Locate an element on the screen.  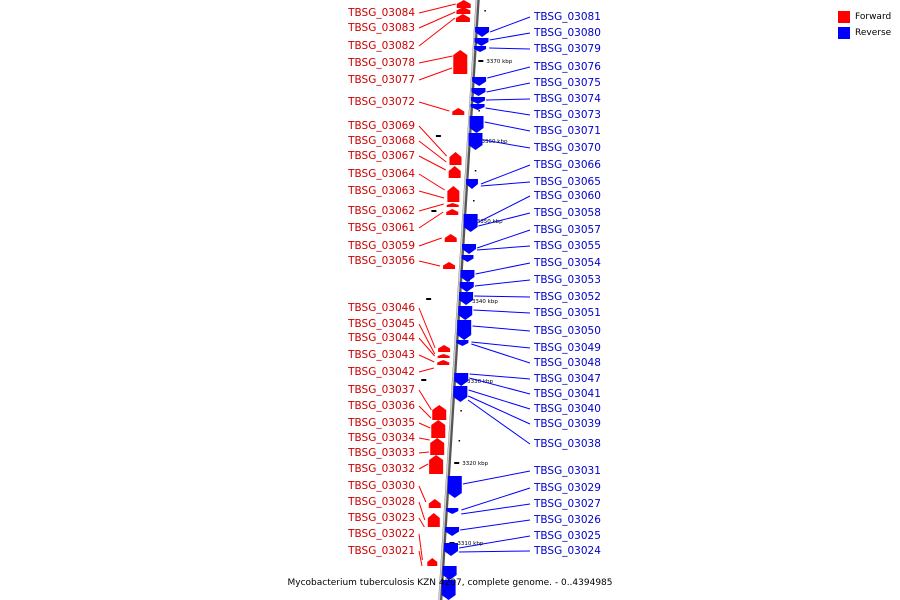
scale-tick-label: 3370 kbp is located at coordinates (499, 62).